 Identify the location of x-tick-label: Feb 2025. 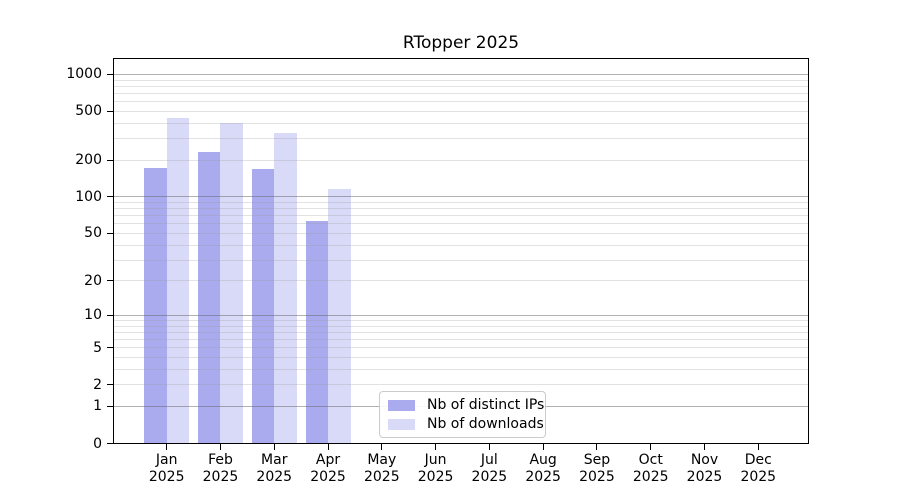
(220, 468).